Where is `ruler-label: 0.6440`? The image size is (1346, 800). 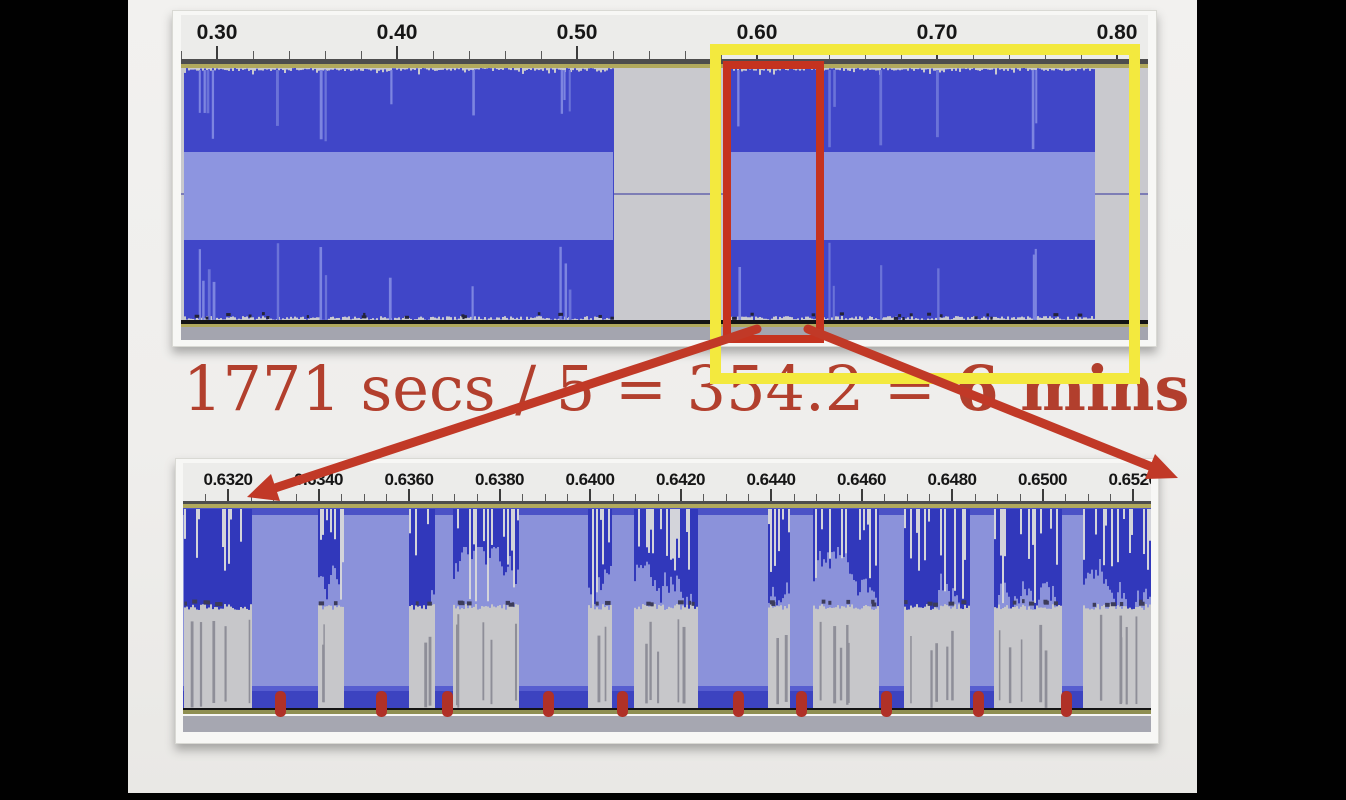
ruler-label: 0.6440 is located at coordinates (771, 479).